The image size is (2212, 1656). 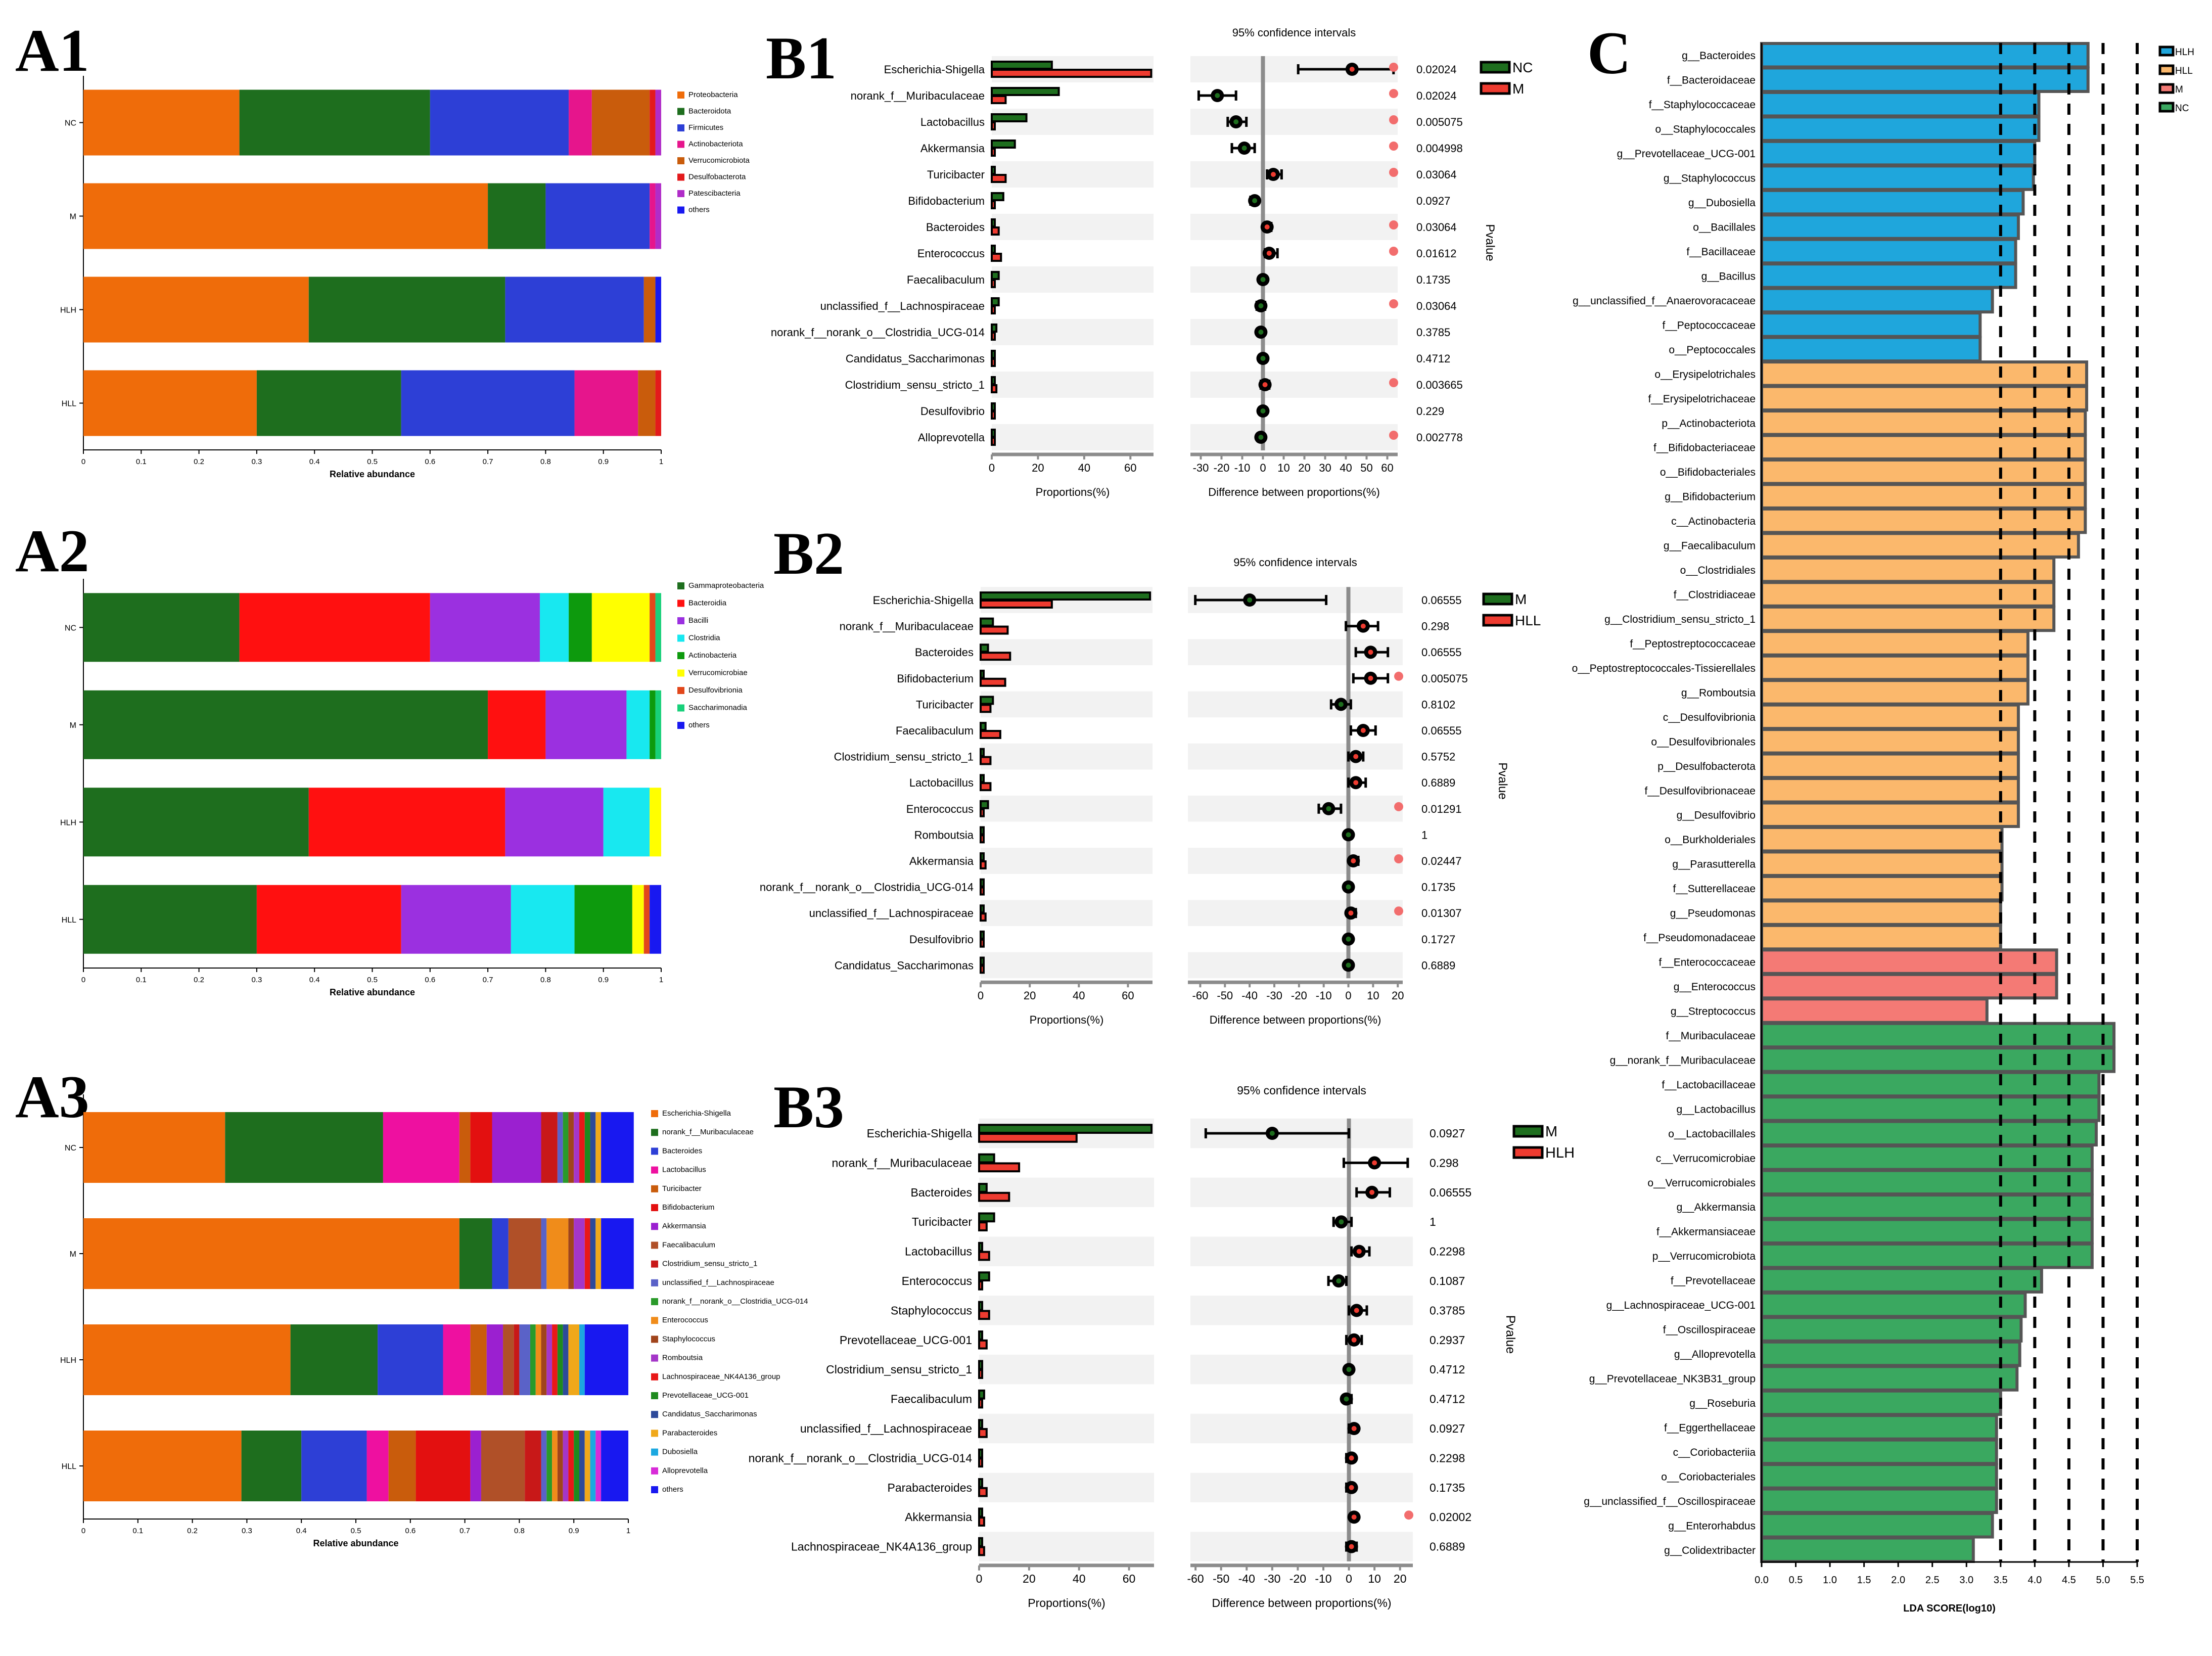 I want to click on taxon-label: Turicibacter, so click(x=945, y=704).